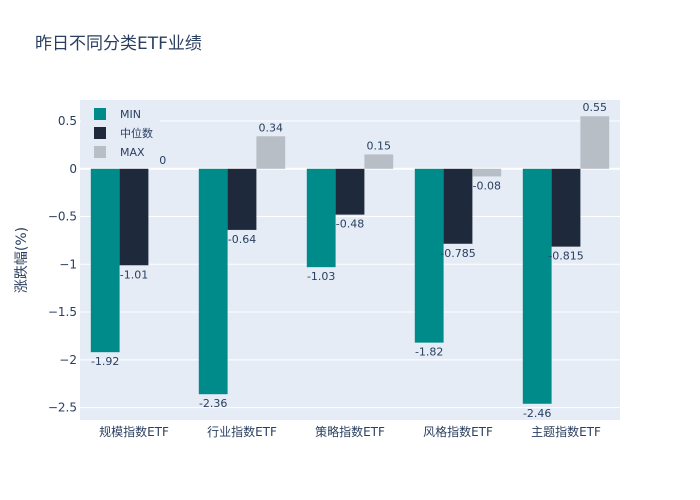  Describe the element at coordinates (67, 121) in the screenshot. I see `y-tick-label: 0.5` at that location.